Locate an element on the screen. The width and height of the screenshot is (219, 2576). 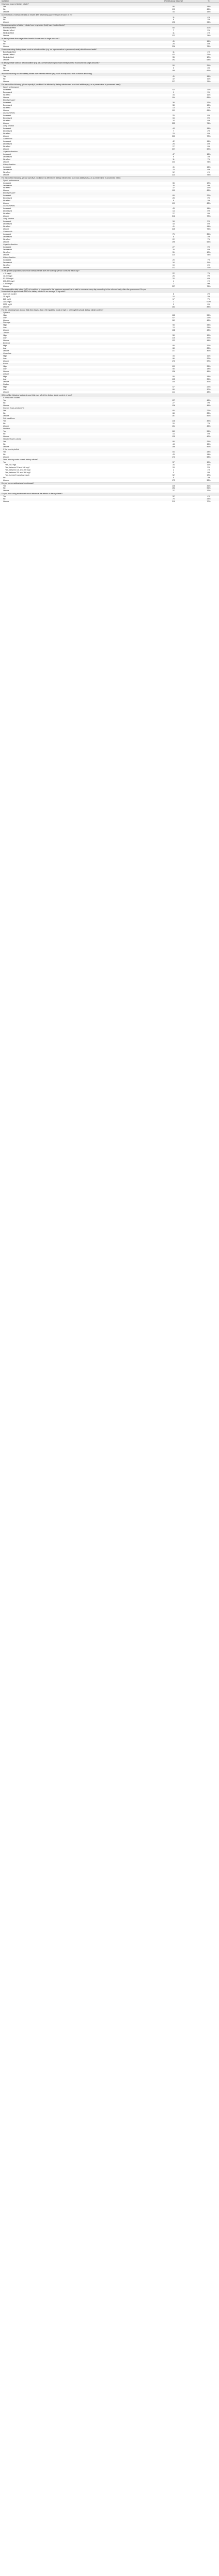
count-cell: 199 is located at coordinates (173, 203).